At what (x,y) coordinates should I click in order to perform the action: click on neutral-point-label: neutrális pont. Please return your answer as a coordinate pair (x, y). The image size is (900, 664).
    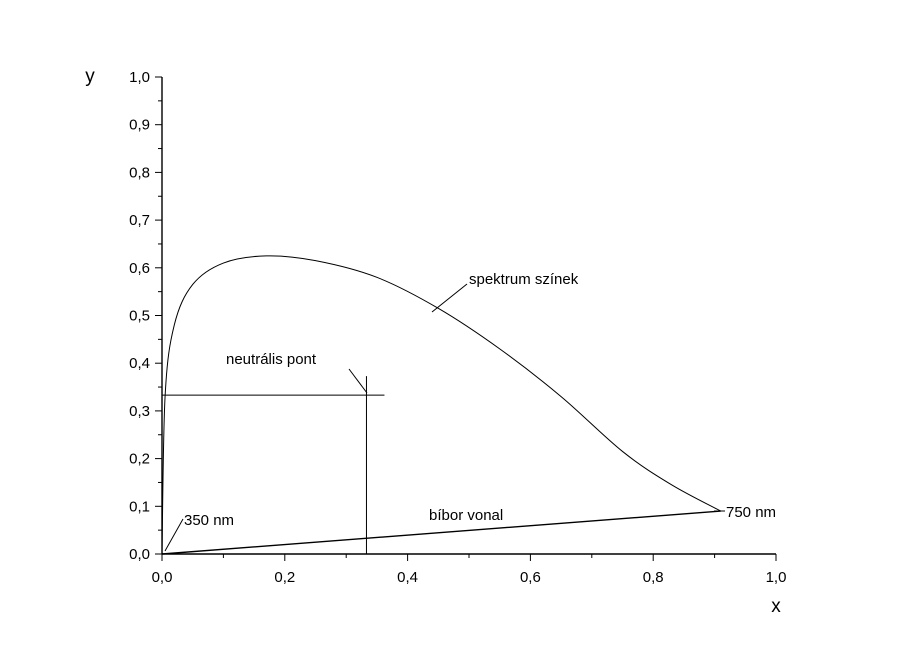
    Looking at the image, I should click on (271, 359).